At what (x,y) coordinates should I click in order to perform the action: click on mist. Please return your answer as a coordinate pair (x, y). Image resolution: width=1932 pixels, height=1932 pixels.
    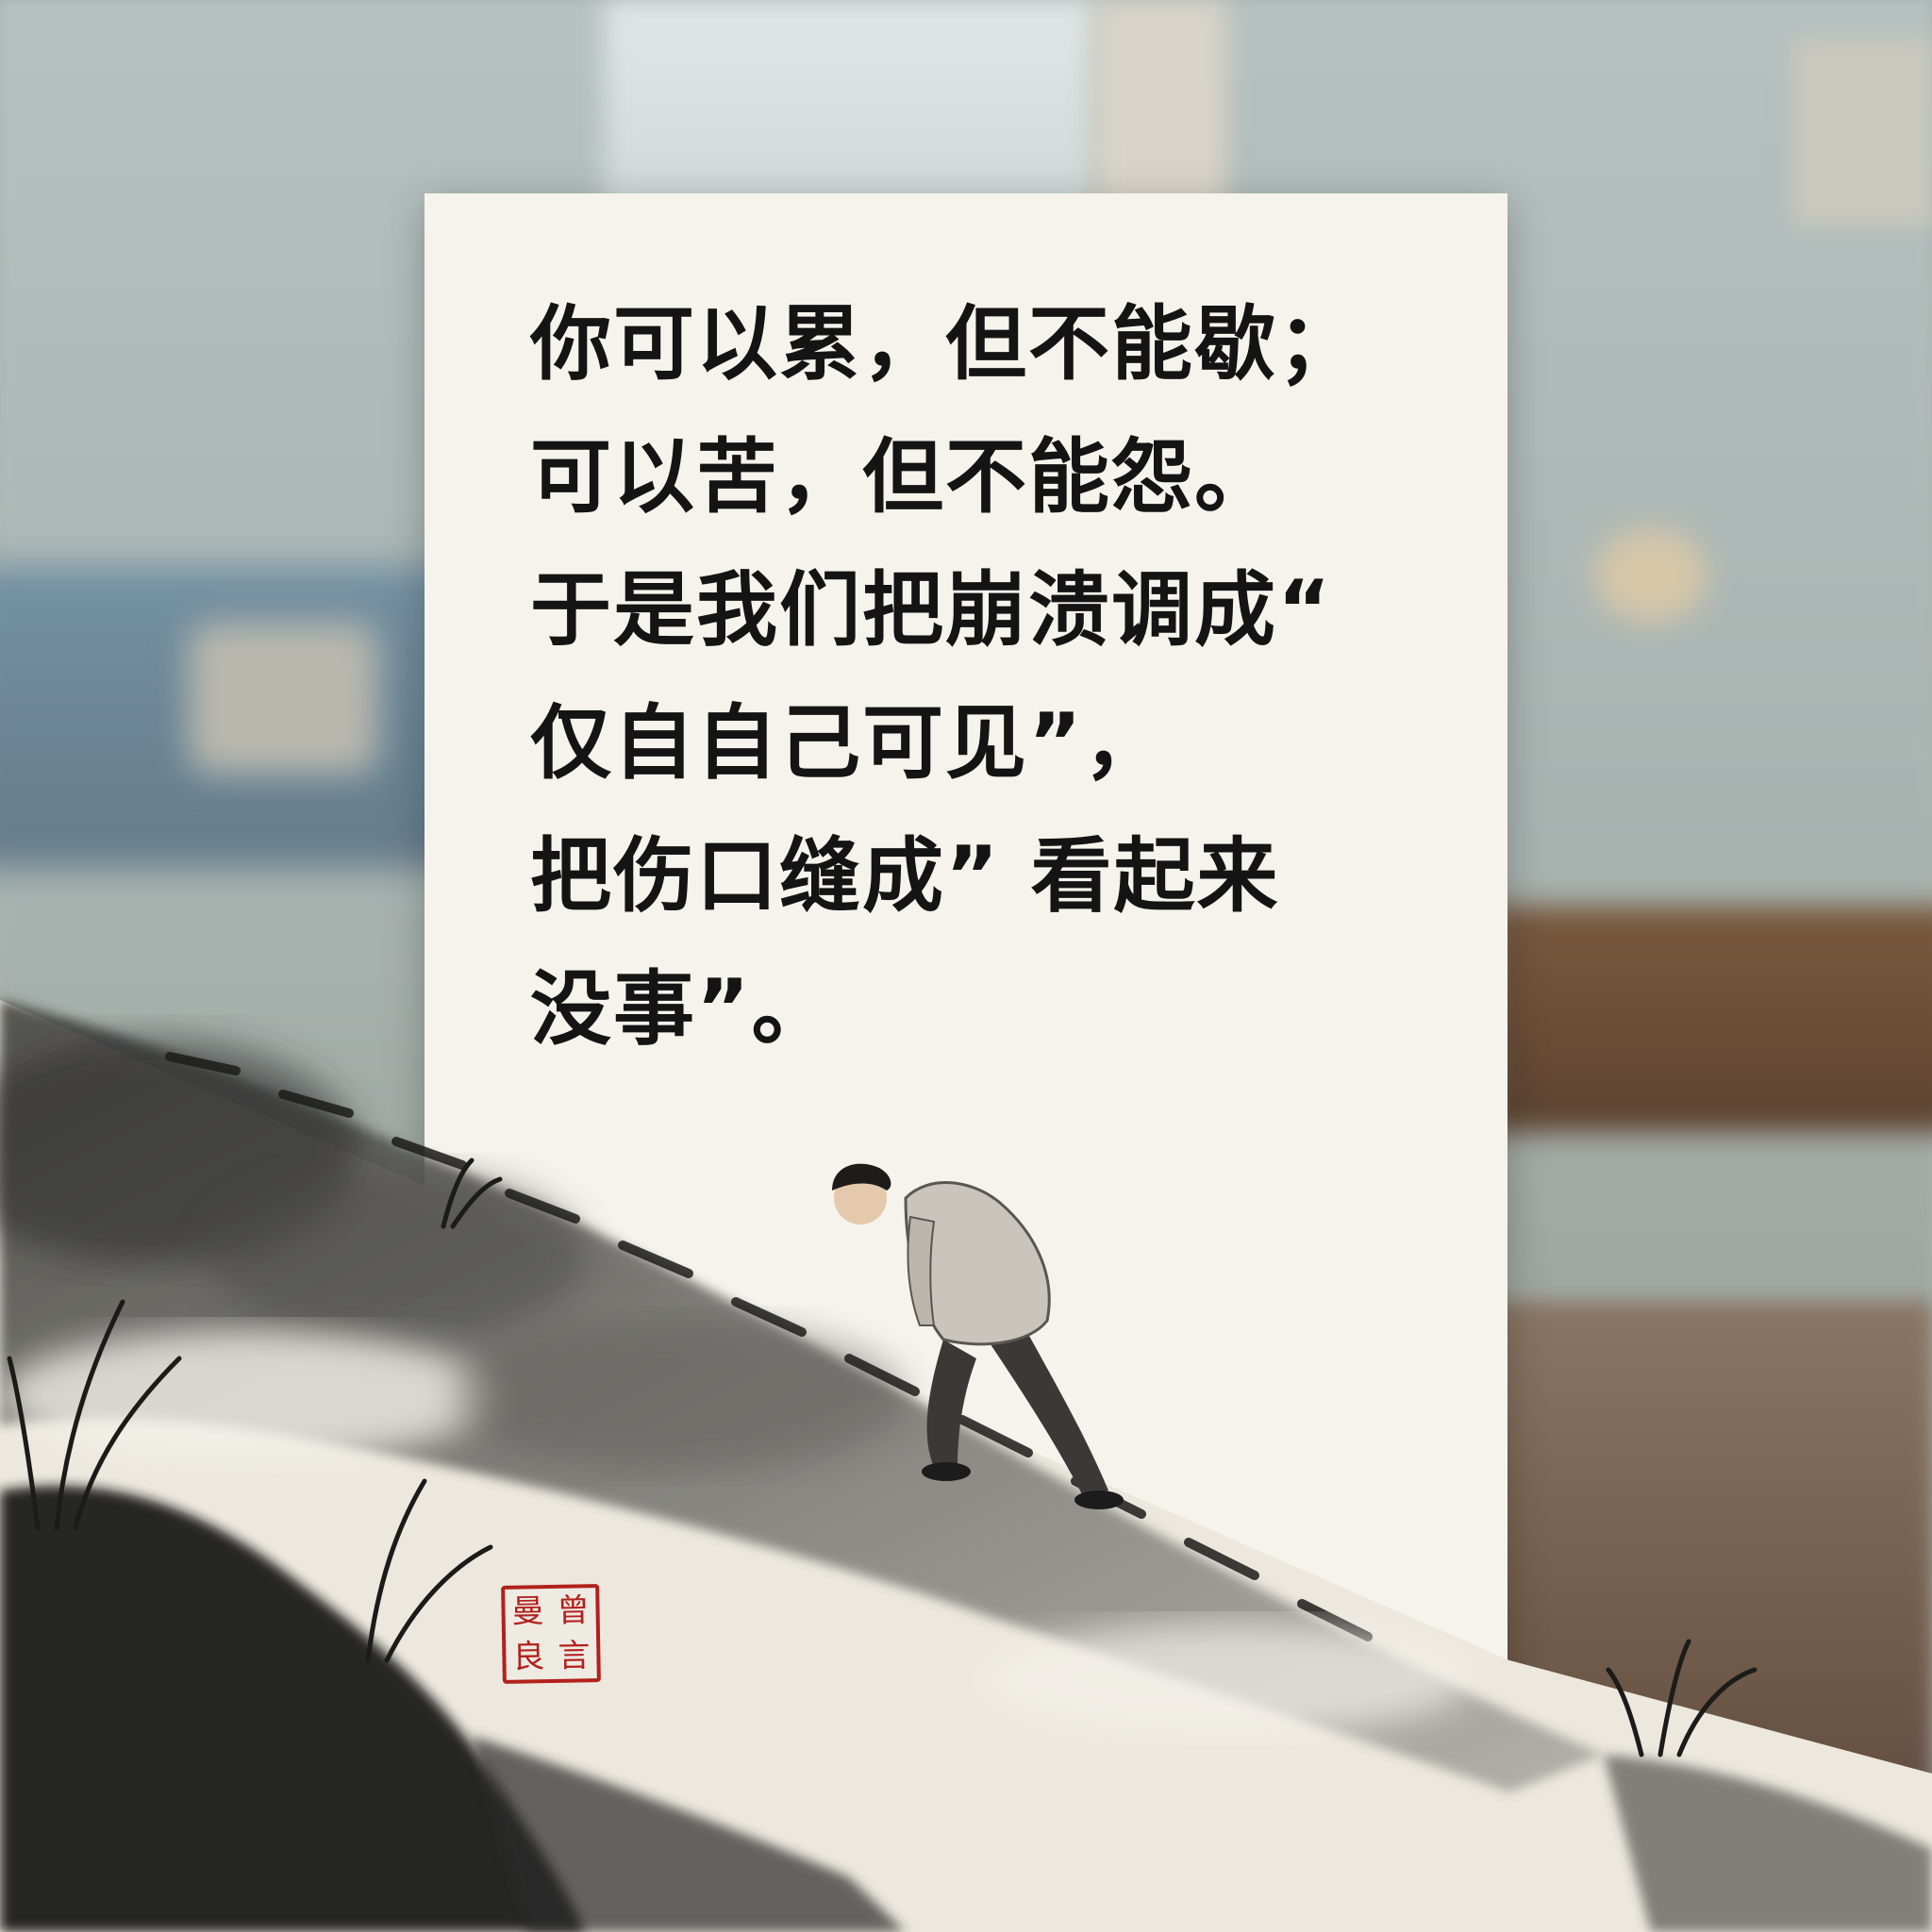
    Looking at the image, I should click on (1226, 1679).